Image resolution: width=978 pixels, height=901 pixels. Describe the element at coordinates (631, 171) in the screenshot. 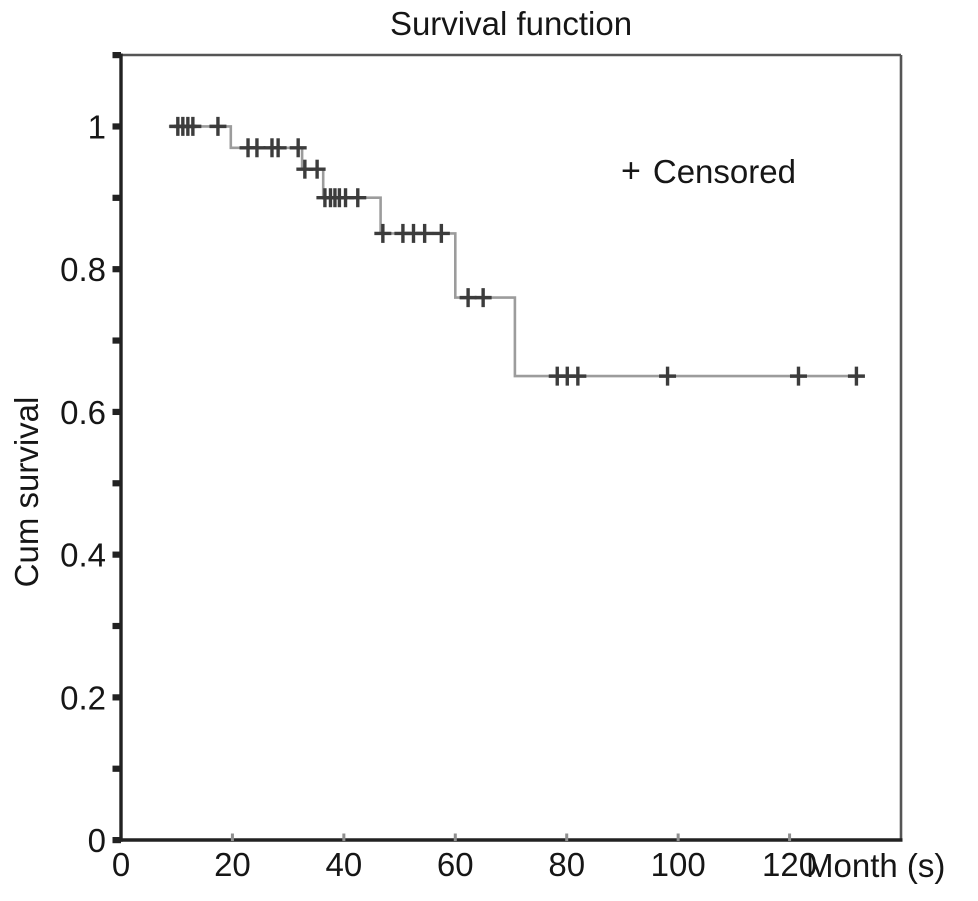

I see `censored-plus-icon: +` at that location.